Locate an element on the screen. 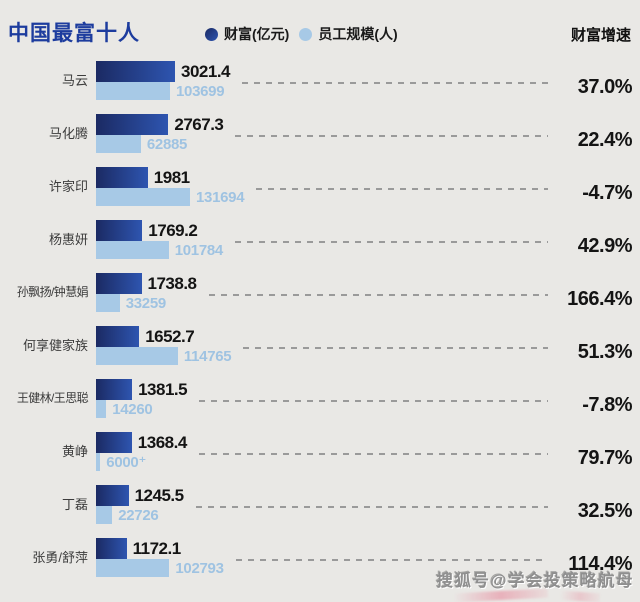 The height and width of the screenshot is (602, 640). legend: 财富(亿元) 员工规模(人) is located at coordinates (301, 34).